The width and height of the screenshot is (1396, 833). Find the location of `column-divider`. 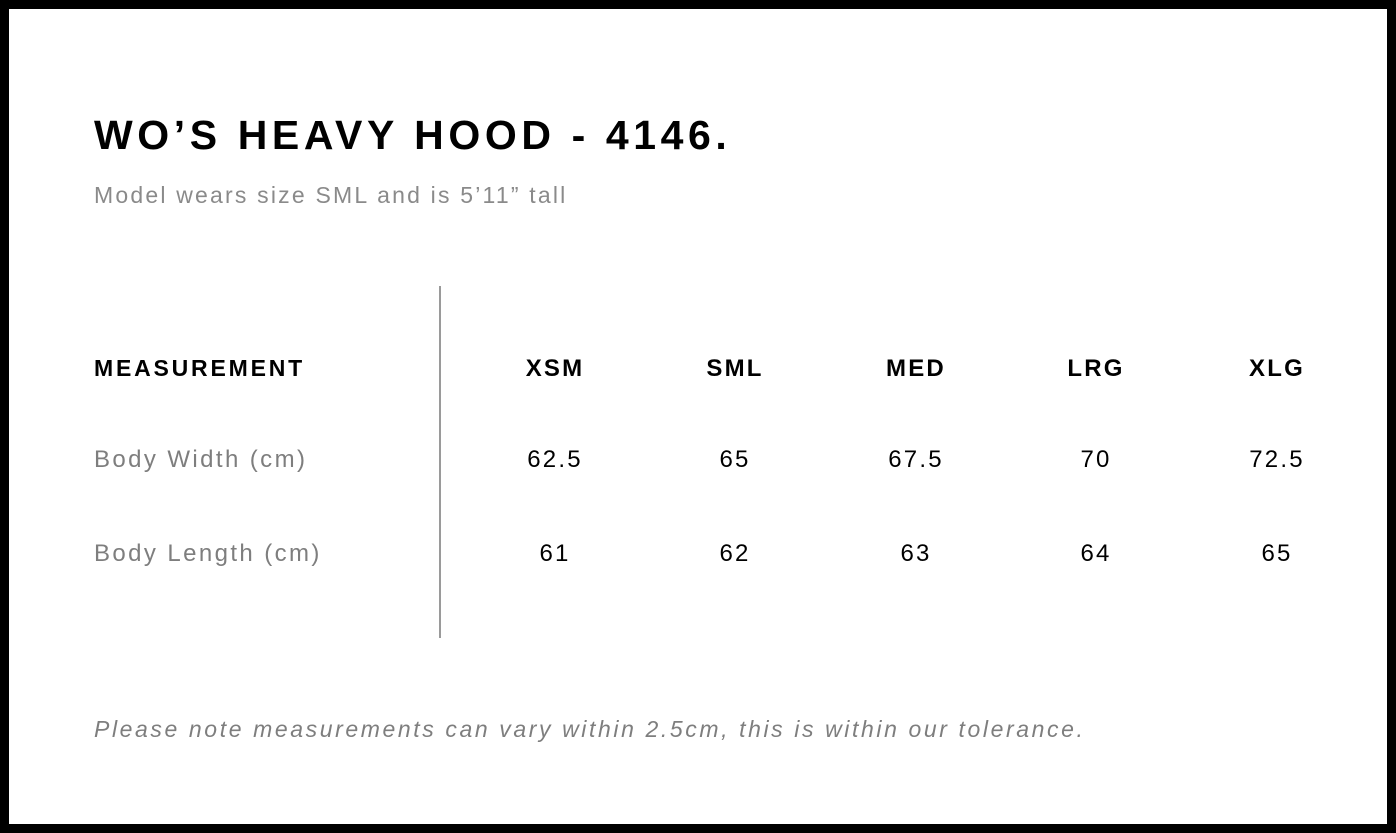

column-divider is located at coordinates (440, 462).